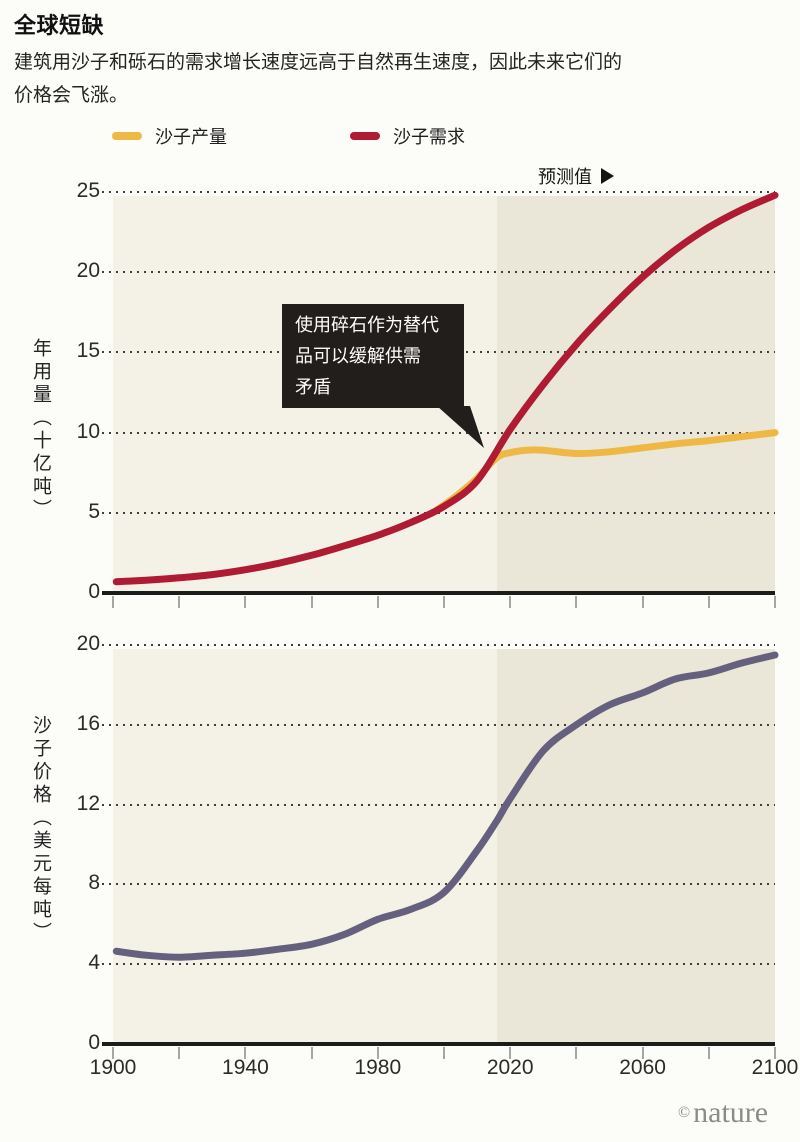 The width and height of the screenshot is (800, 1142). I want to click on legend-label-demand: 沙子需求, so click(429, 137).